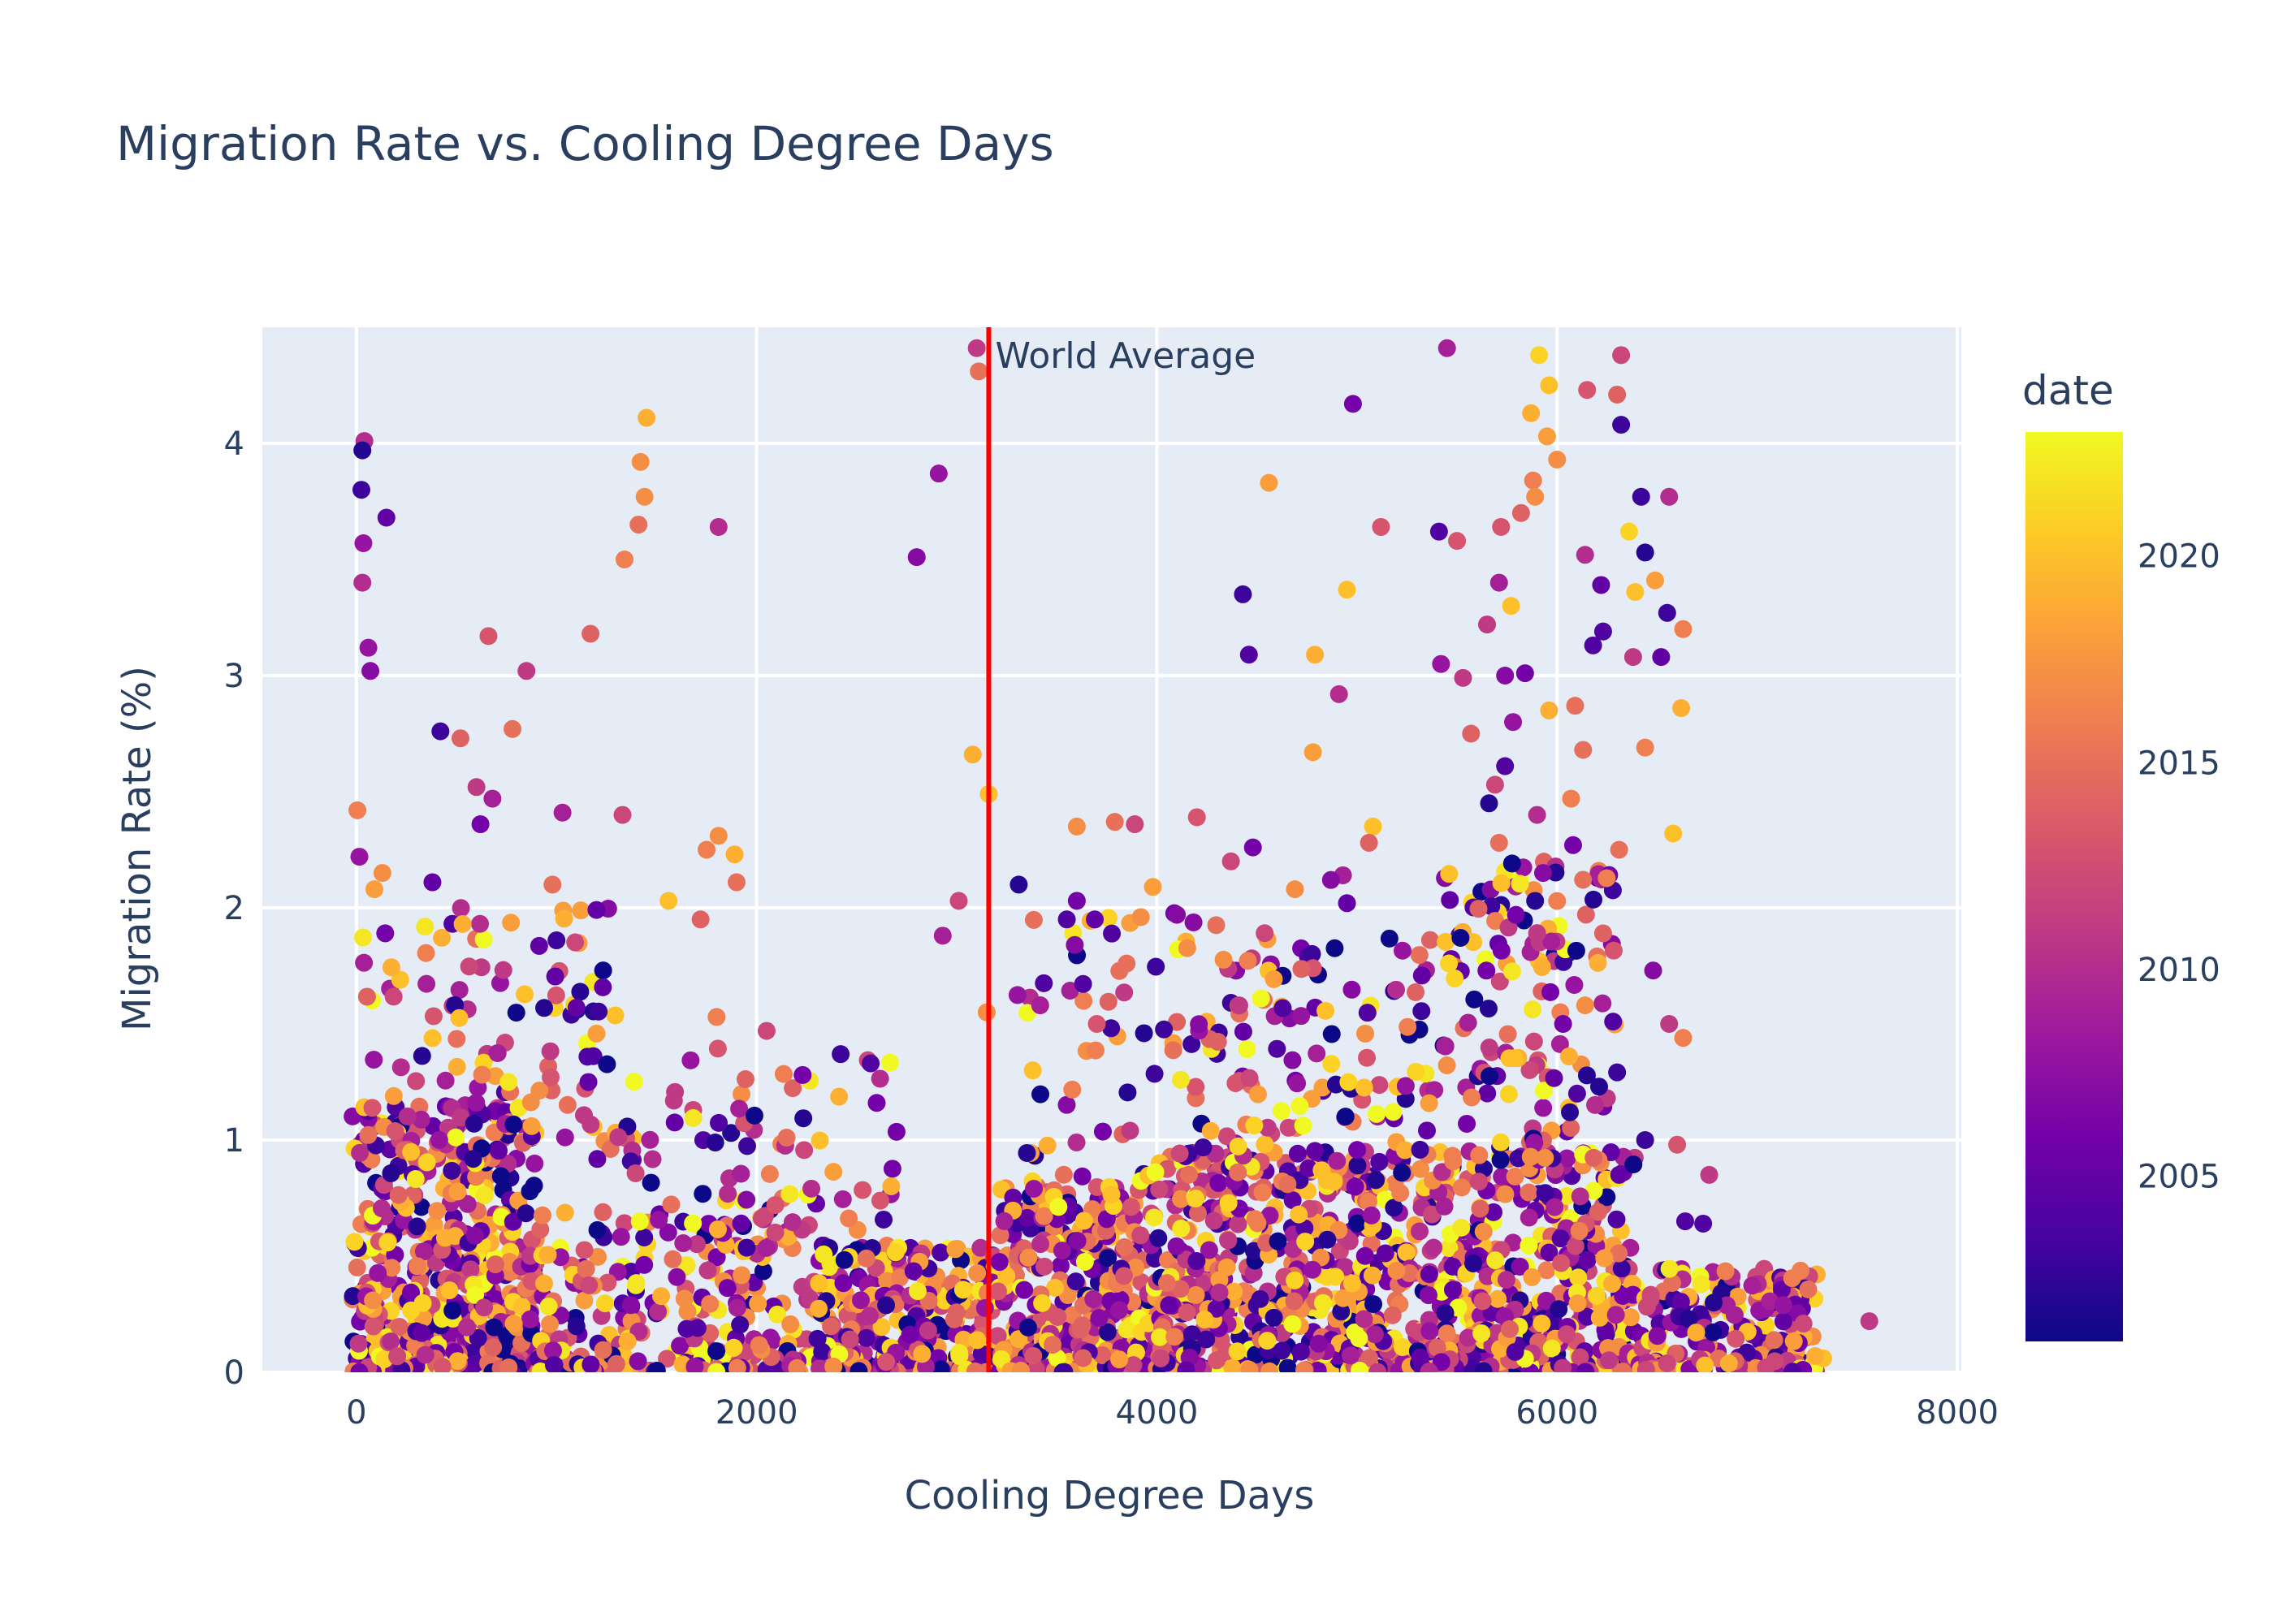  Describe the element at coordinates (356, 1413) in the screenshot. I see `x-tick-label: 0` at that location.